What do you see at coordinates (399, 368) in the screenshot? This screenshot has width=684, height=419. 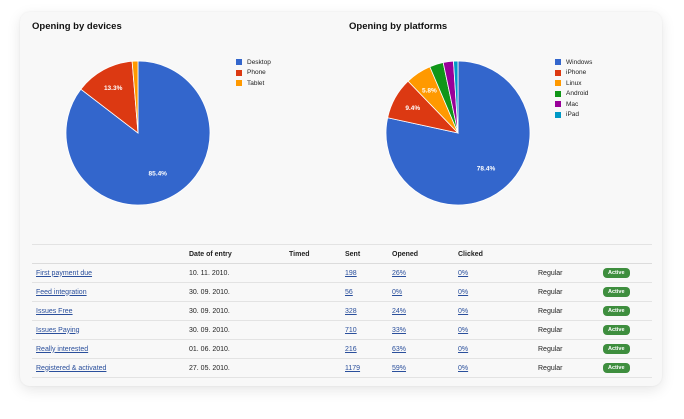 I see `opened-link: 59%` at bounding box center [399, 368].